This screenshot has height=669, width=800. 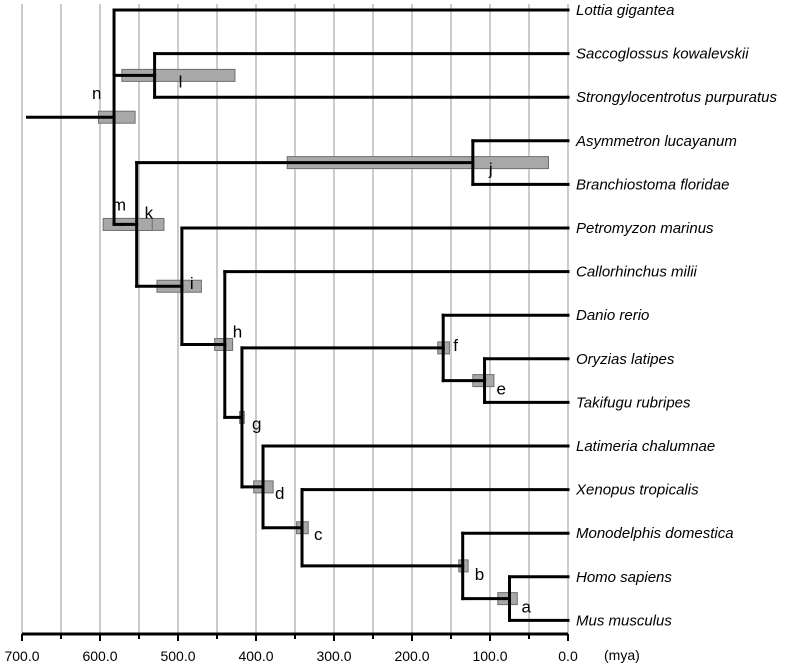 What do you see at coordinates (624, 620) in the screenshot?
I see `taxon-mus-musculus: Mus musculus` at bounding box center [624, 620].